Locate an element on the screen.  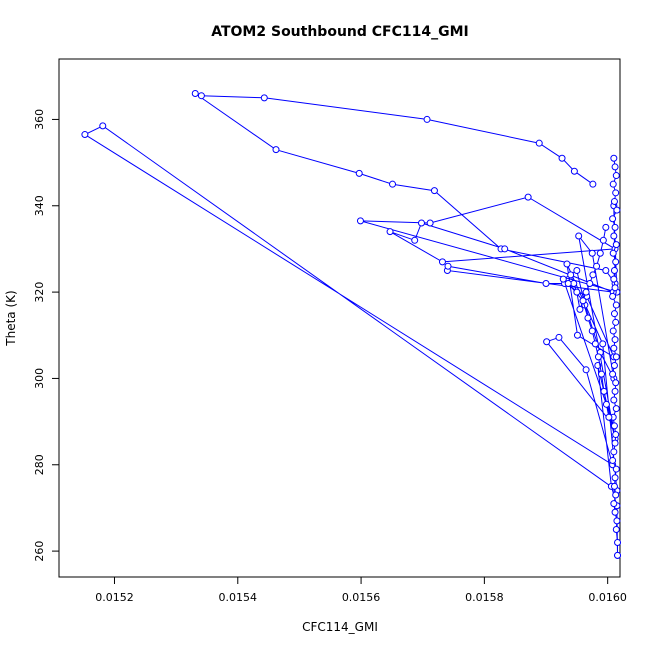
y-axis-label: Theta (K) is located at coordinates (11, 318).